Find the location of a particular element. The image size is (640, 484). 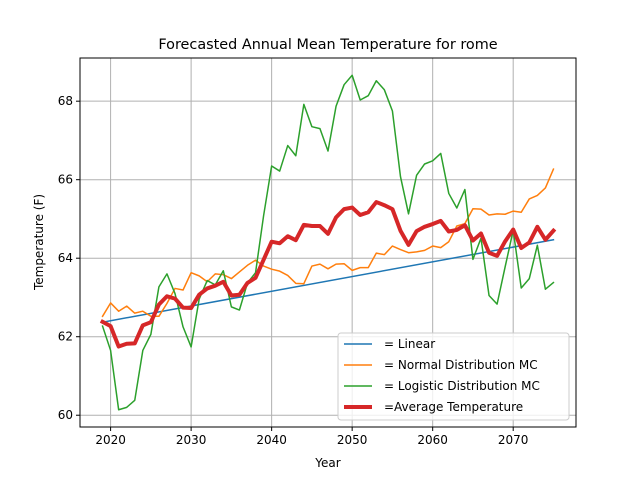

x-axis-ticks: 2020 2030 2040 2050 2060 2070 is located at coordinates (311, 437).